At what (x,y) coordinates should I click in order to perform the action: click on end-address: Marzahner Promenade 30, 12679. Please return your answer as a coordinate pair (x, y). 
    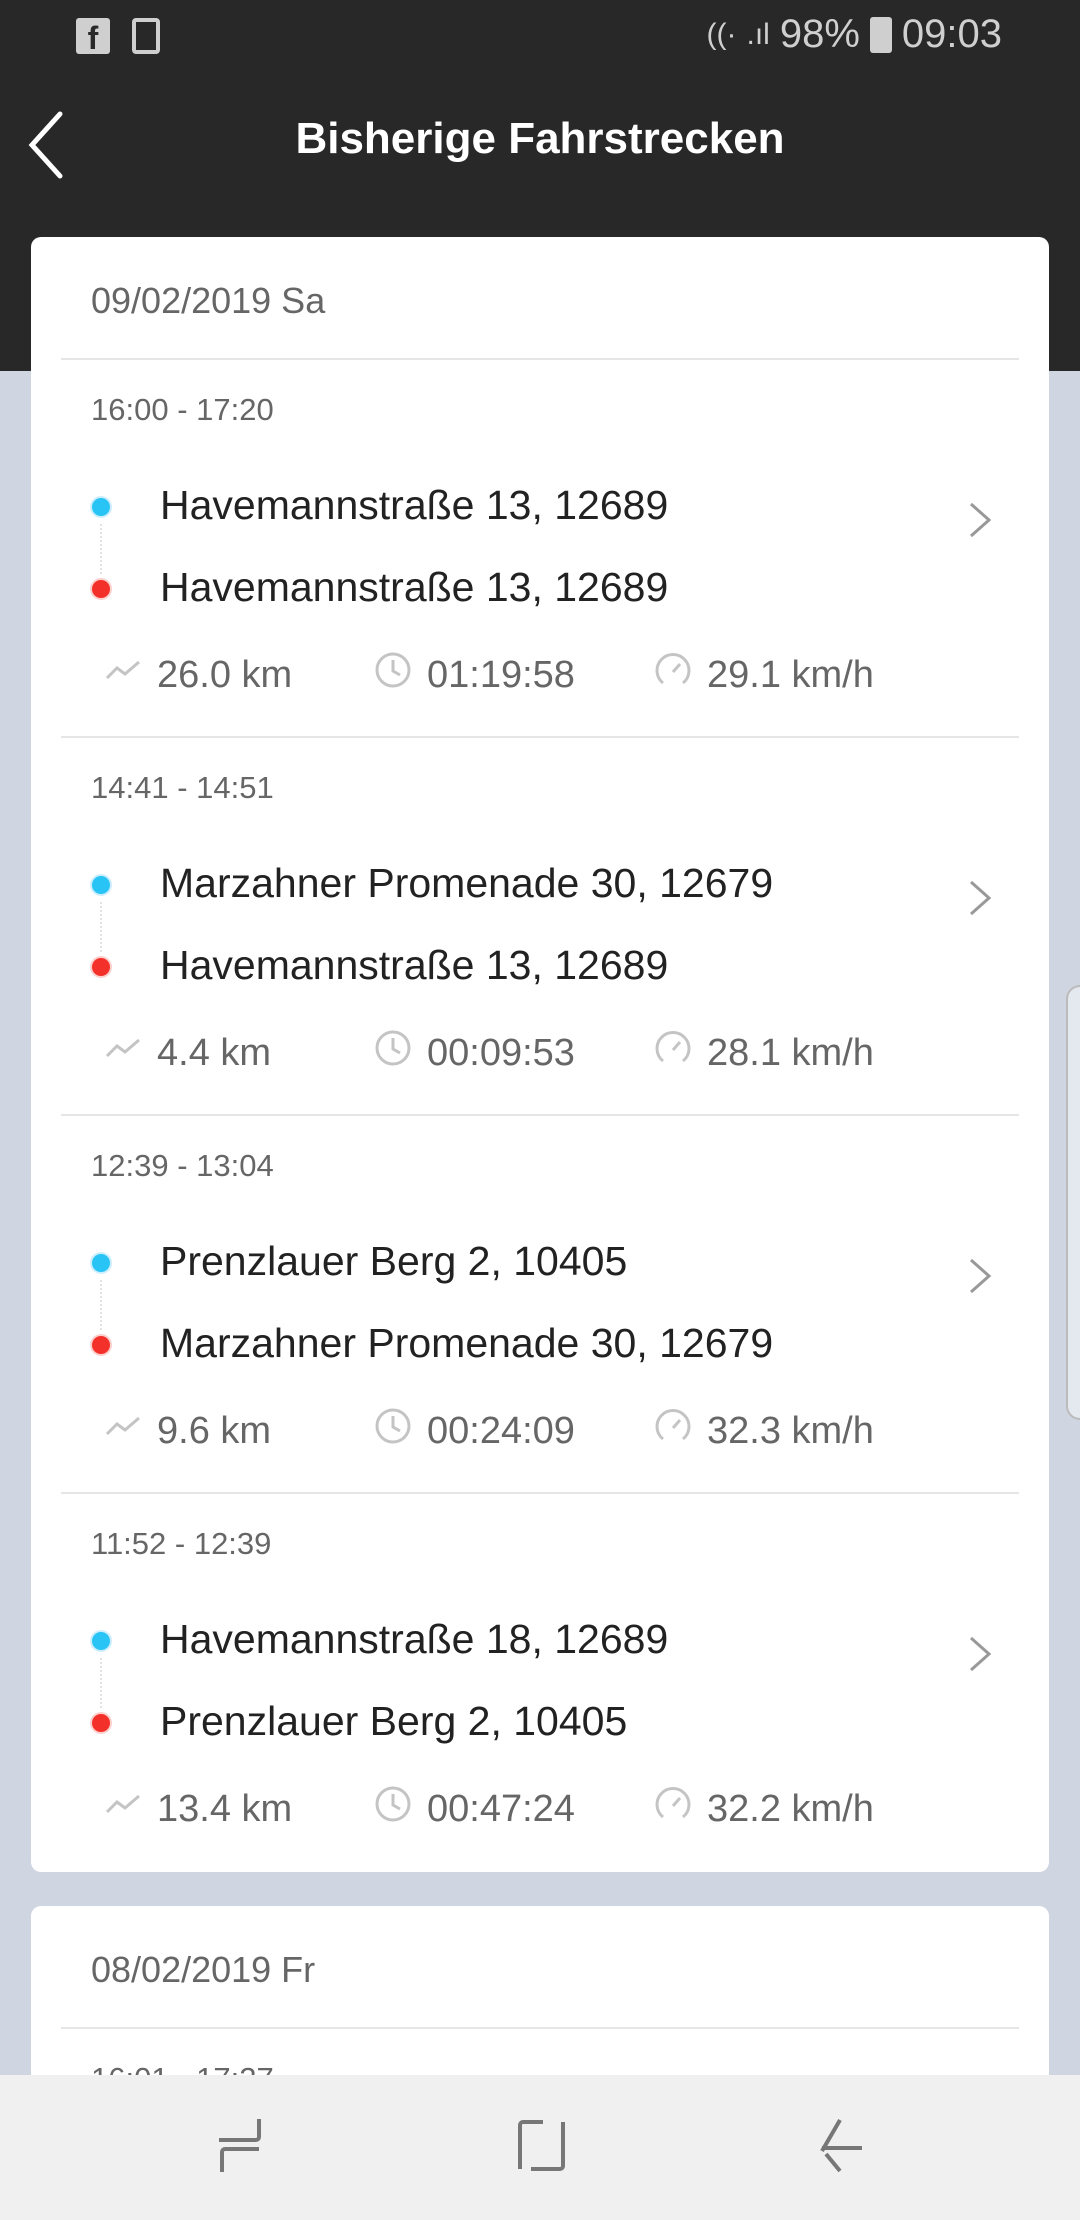
    Looking at the image, I should click on (467, 1343).